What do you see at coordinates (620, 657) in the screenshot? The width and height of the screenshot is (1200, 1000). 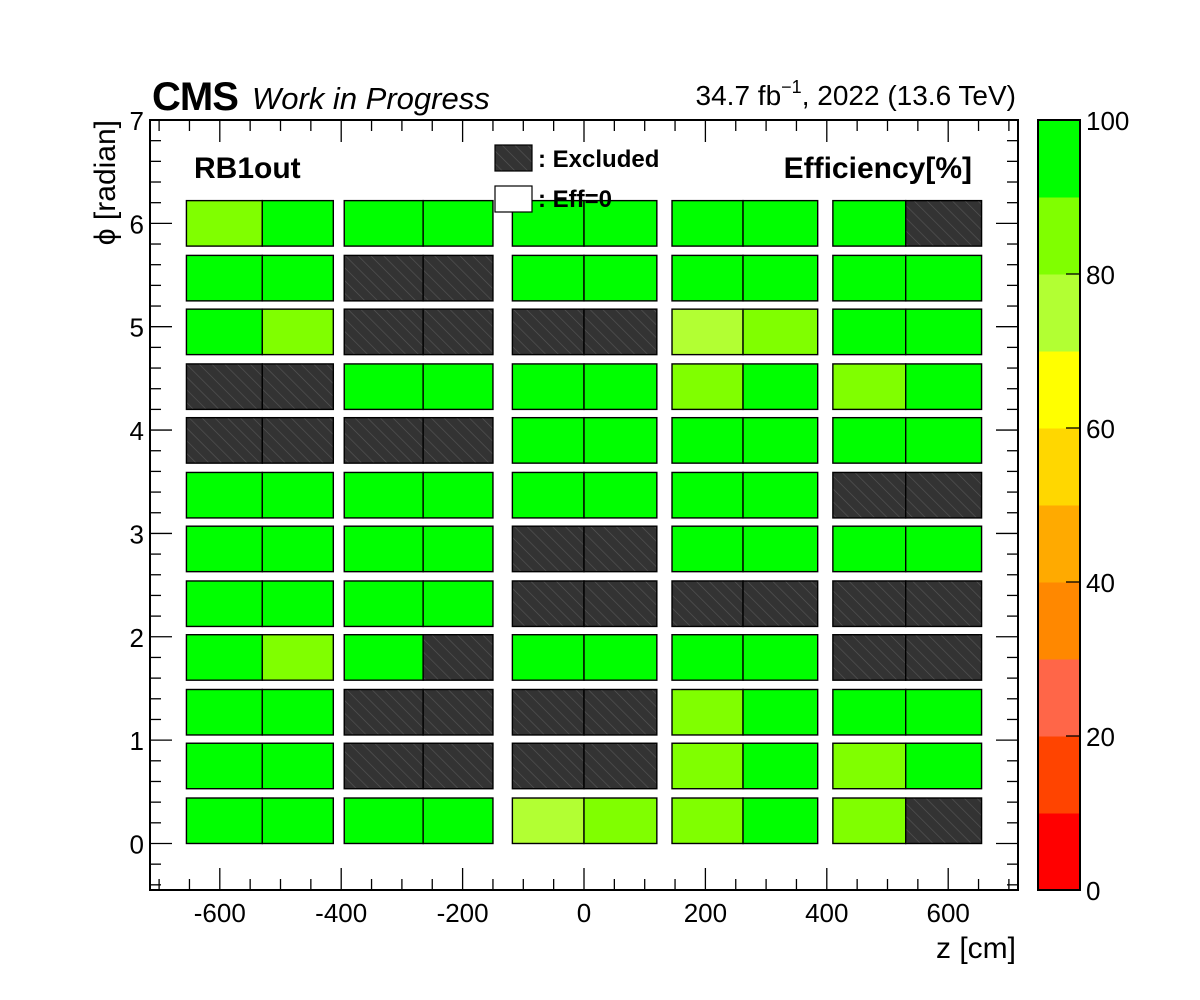 I see `heatmap-cell-r8-w2-s1` at bounding box center [620, 657].